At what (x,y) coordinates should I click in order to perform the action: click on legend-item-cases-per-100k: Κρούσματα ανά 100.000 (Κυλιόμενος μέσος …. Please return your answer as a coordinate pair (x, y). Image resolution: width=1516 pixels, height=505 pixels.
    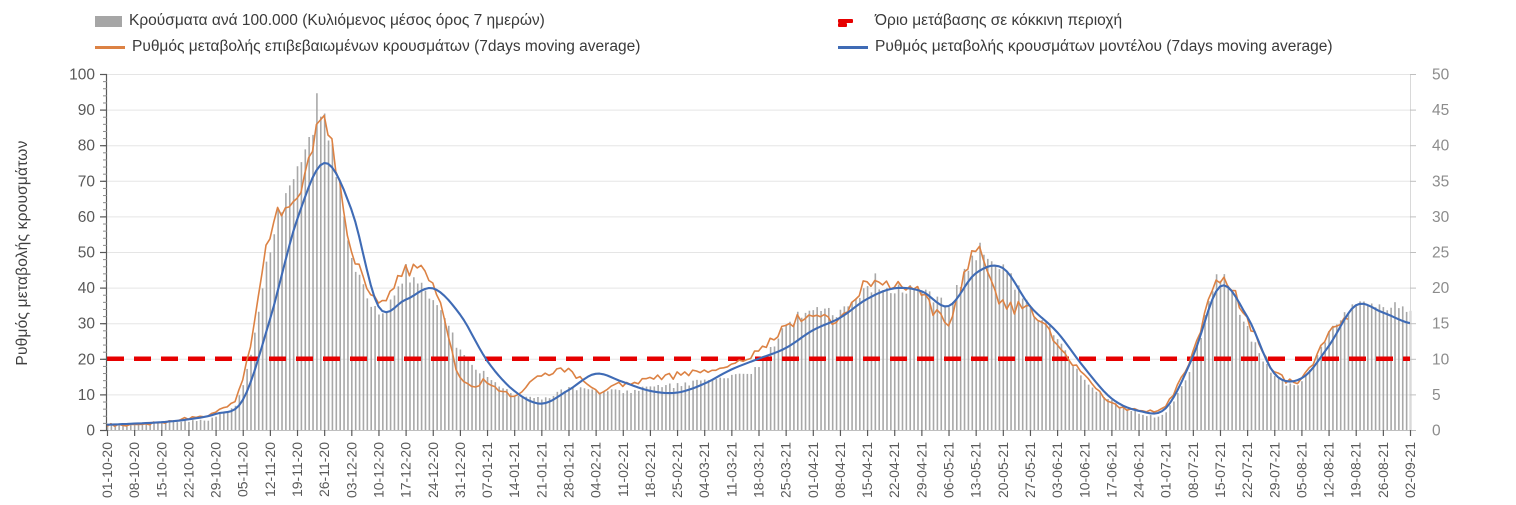
    Looking at the image, I should click on (320, 21).